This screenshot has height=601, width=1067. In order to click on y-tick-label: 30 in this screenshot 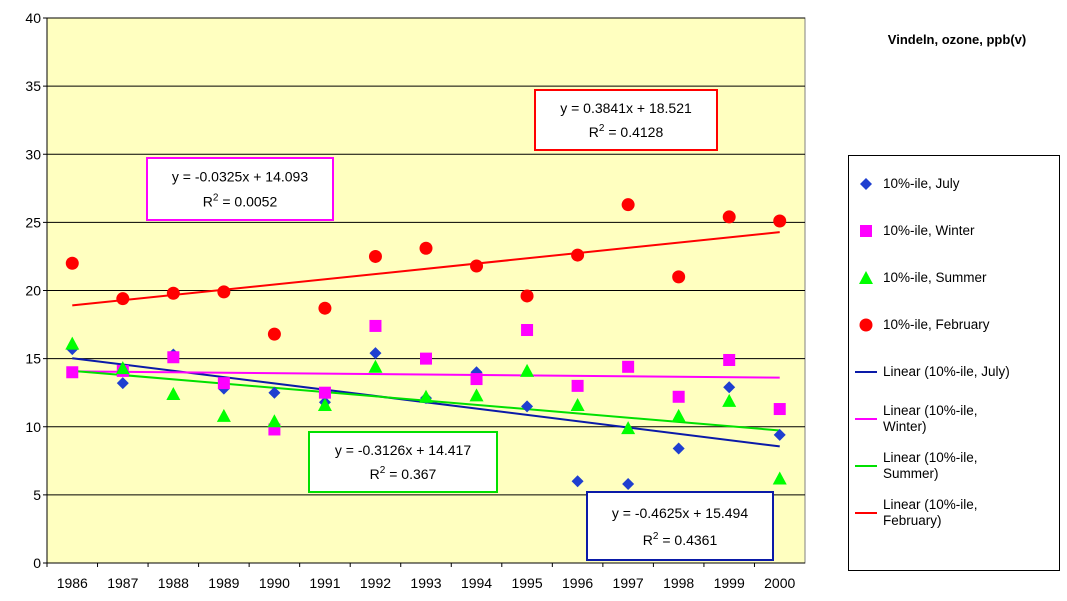, I will do `click(33, 154)`.